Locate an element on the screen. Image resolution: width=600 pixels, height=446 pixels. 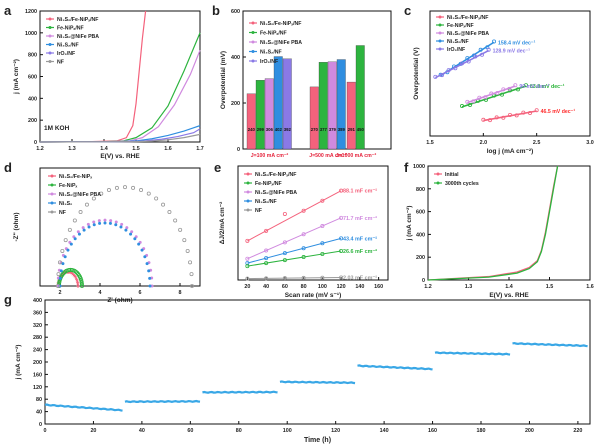
legend-a-entry: Ni₃S₂/NF is located at coordinates (68, 46).